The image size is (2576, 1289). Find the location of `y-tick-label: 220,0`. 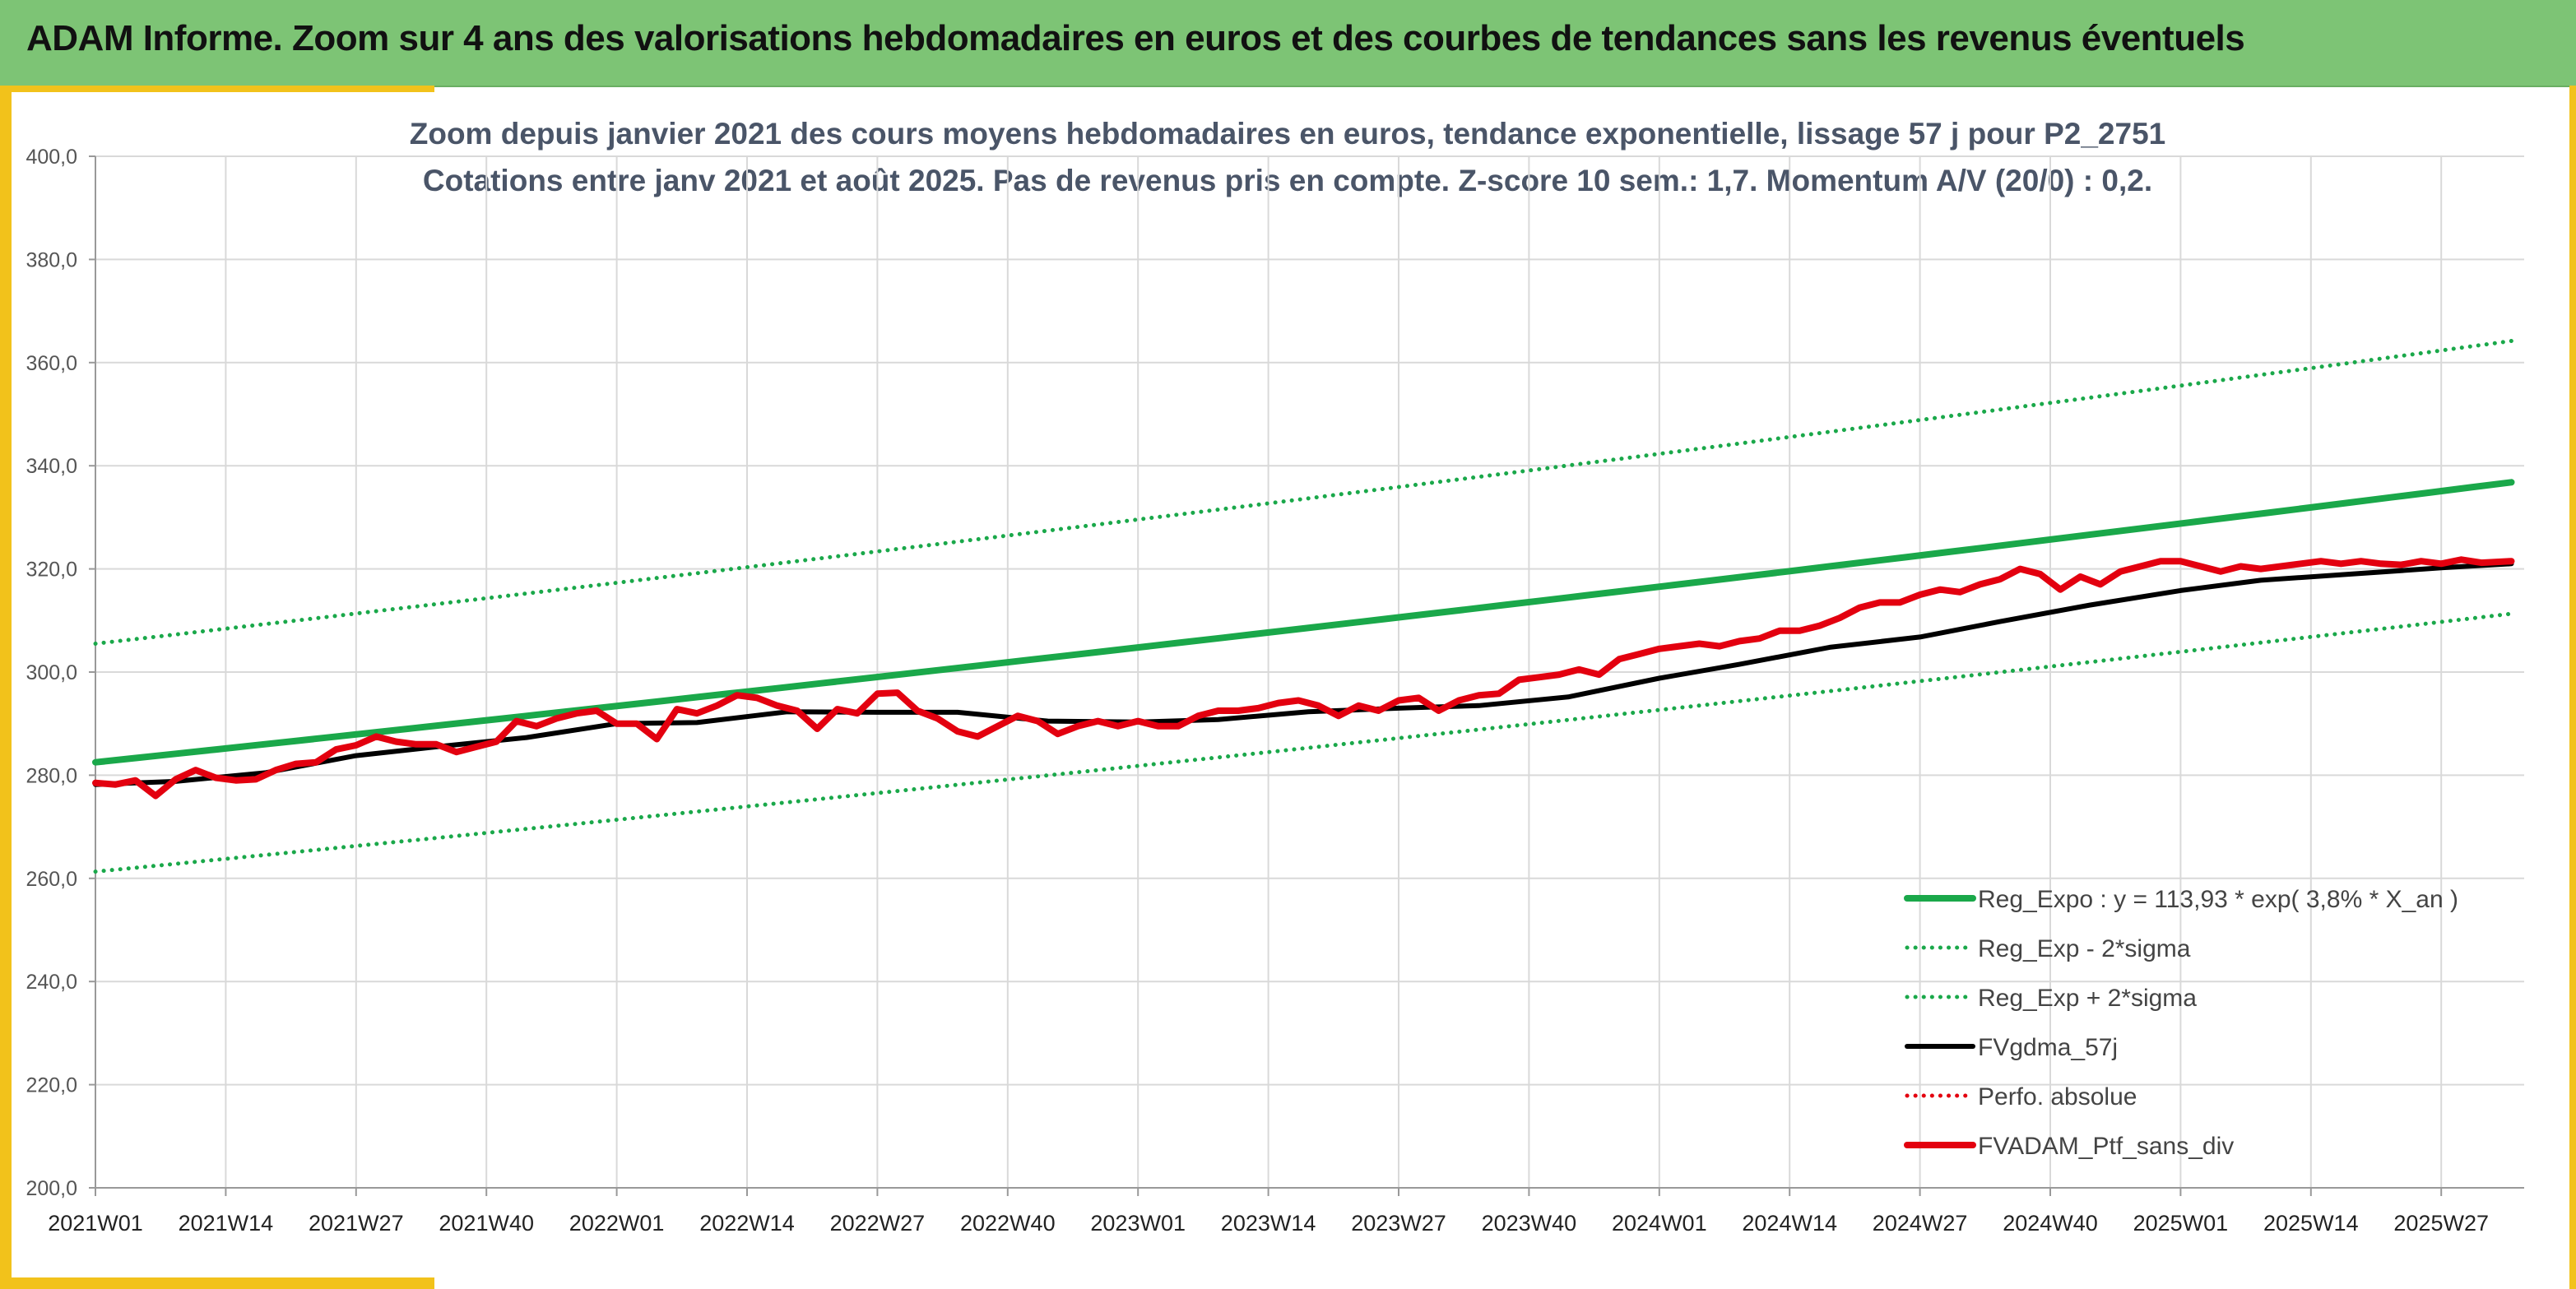

y-tick-label: 220,0 is located at coordinates (52, 1085).